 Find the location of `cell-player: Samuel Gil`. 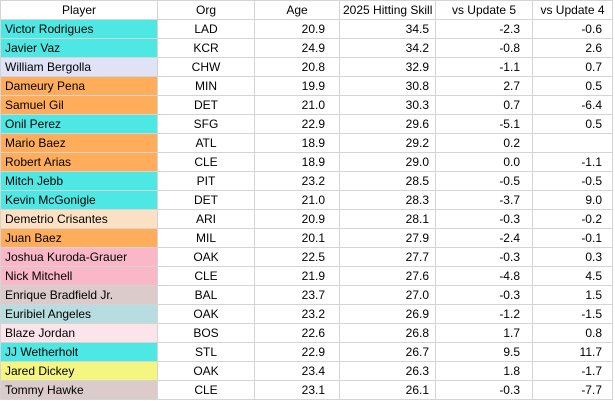

cell-player: Samuel Gil is located at coordinates (79, 105).